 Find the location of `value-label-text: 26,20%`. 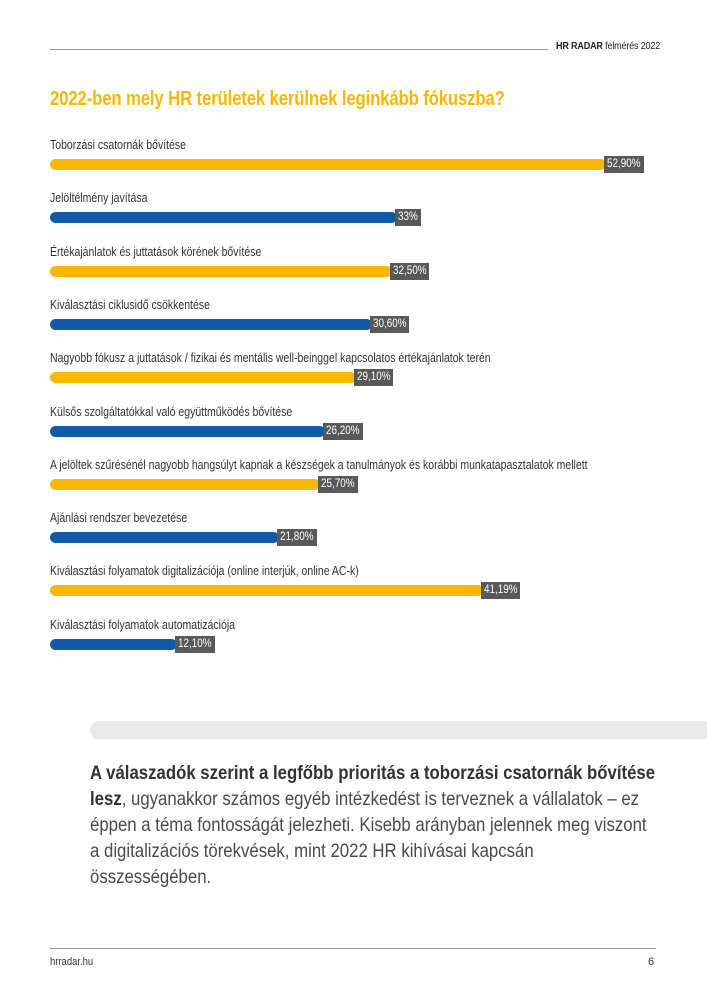

value-label-text: 26,20% is located at coordinates (343, 430).